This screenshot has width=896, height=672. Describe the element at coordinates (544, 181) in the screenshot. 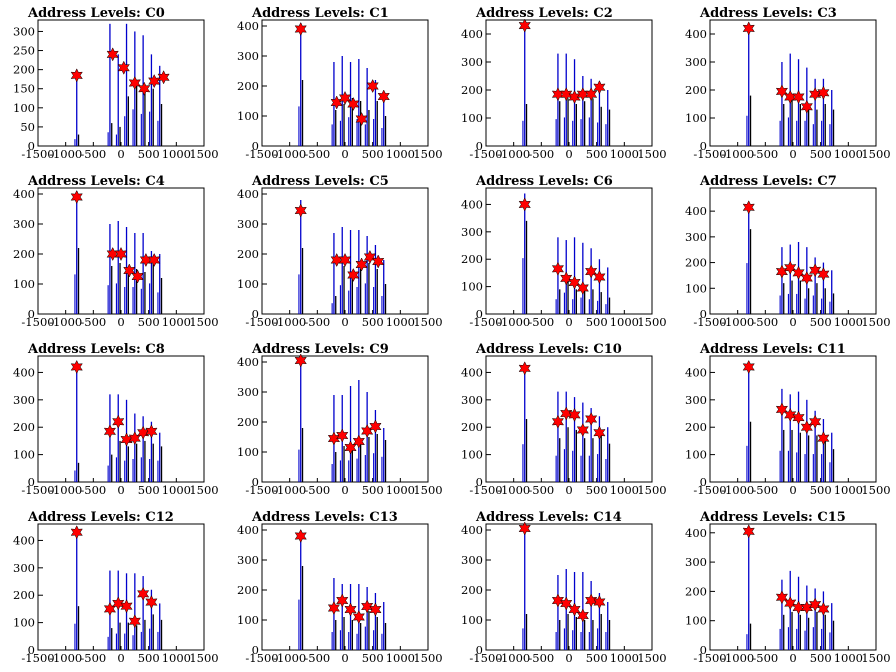

I see `chart-title: Address Levels: C6` at that location.